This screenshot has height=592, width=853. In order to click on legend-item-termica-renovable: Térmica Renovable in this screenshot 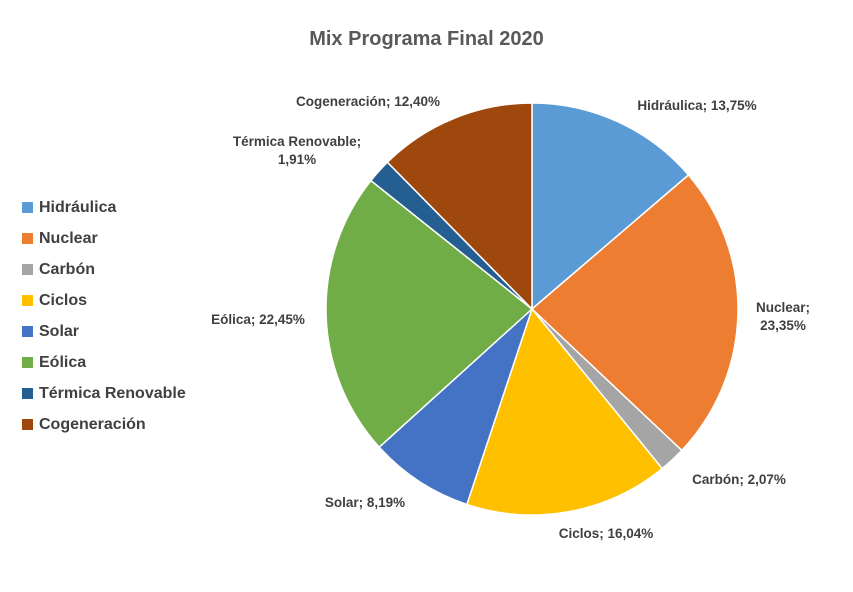, I will do `click(104, 393)`.